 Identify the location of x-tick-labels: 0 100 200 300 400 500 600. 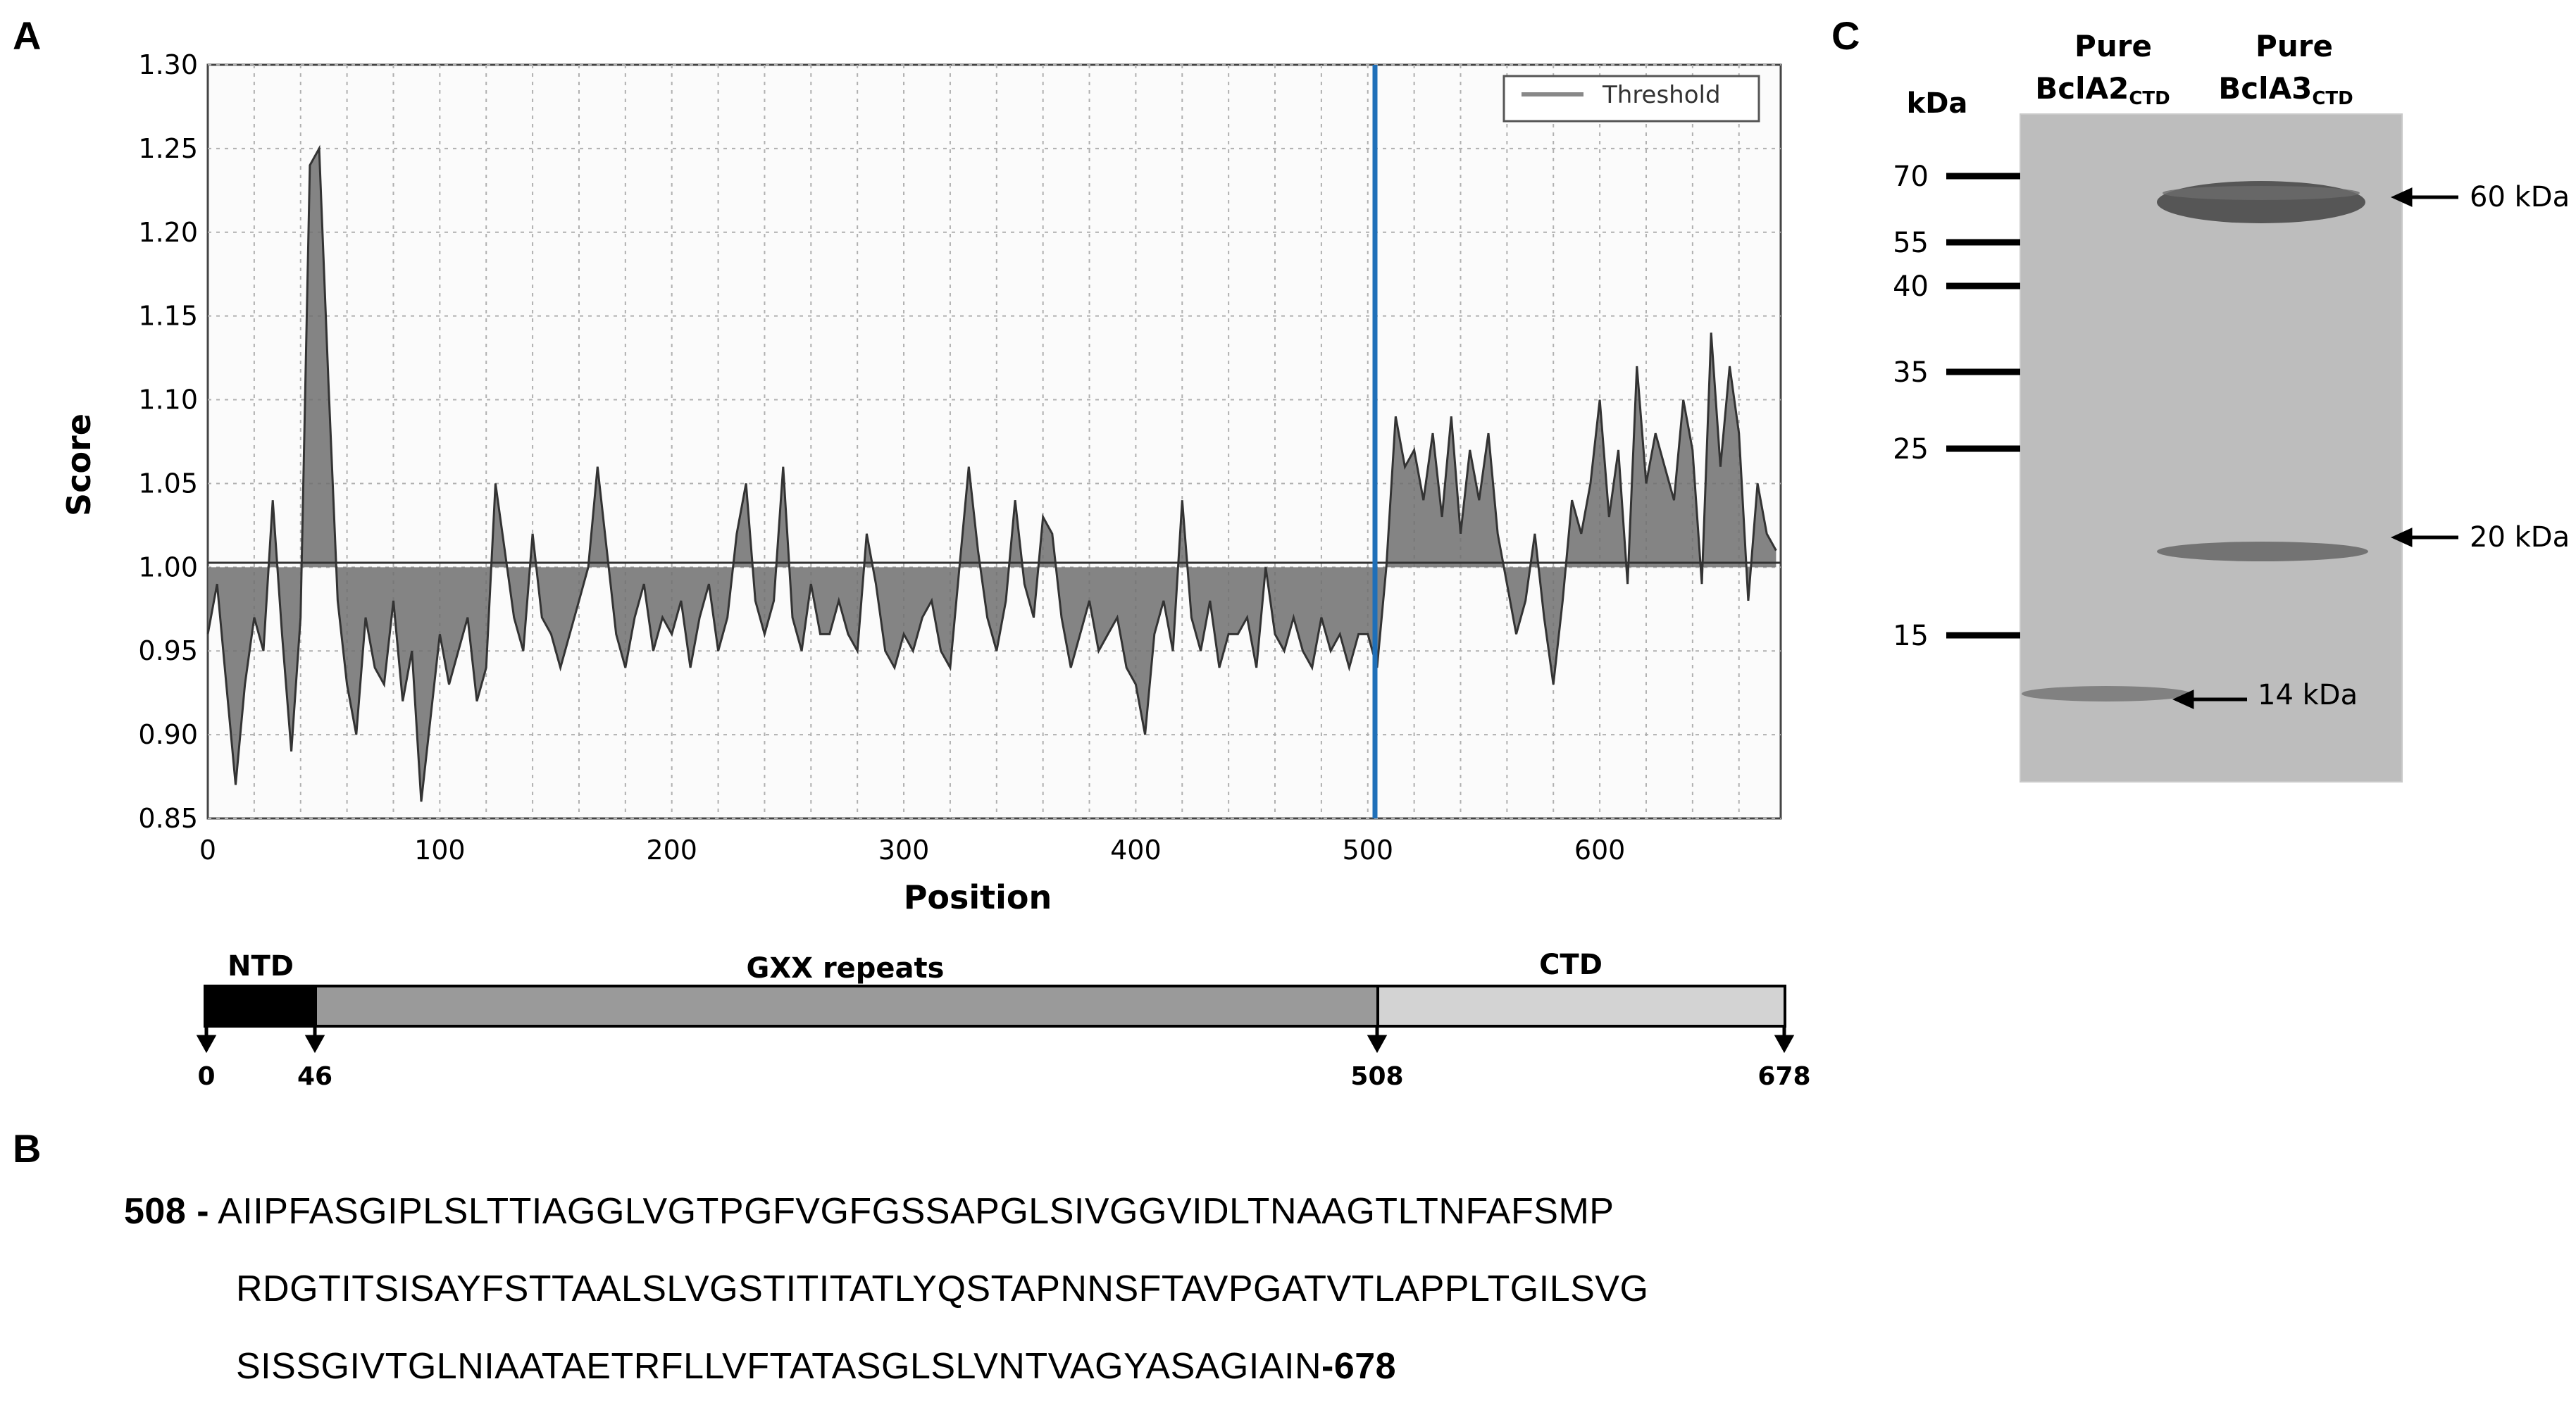
(912, 850).